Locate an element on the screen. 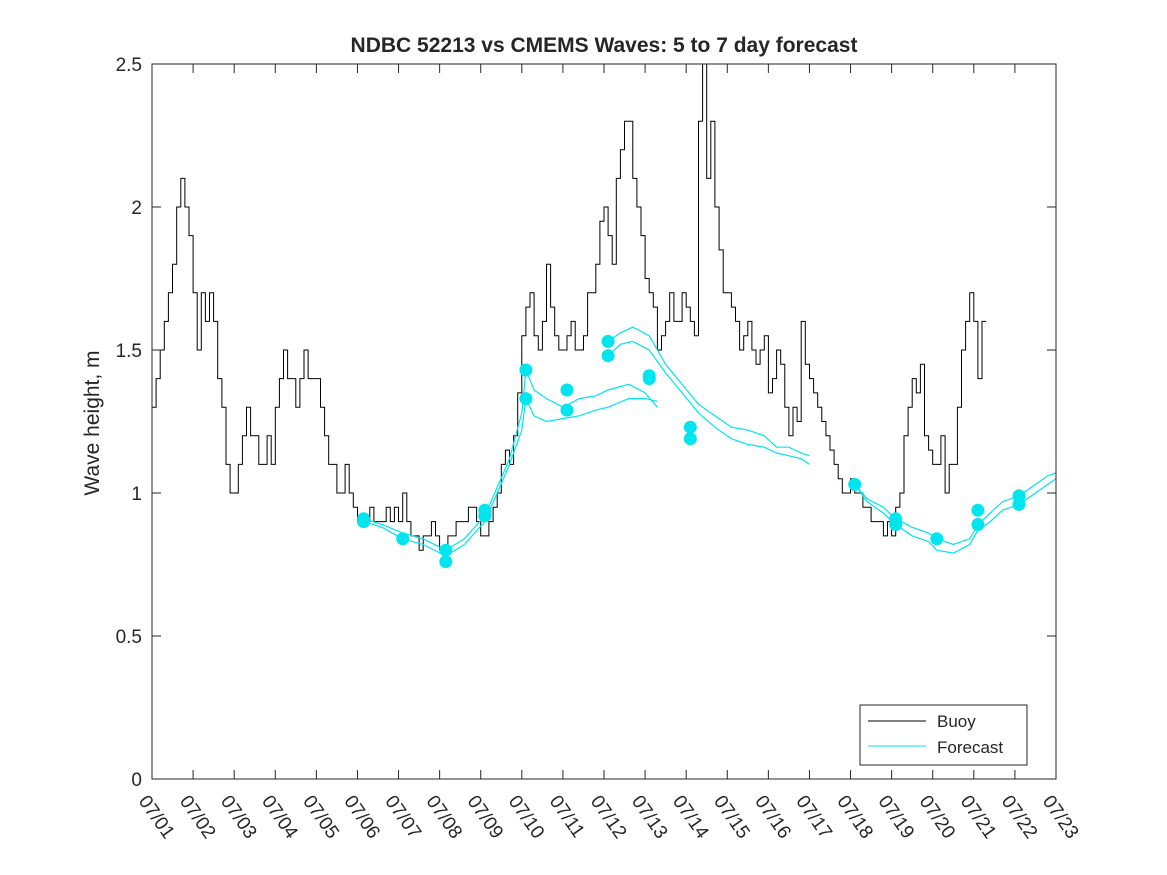 This screenshot has height=875, width=1167. x-tick-label: 07/09 is located at coordinates (485, 817).